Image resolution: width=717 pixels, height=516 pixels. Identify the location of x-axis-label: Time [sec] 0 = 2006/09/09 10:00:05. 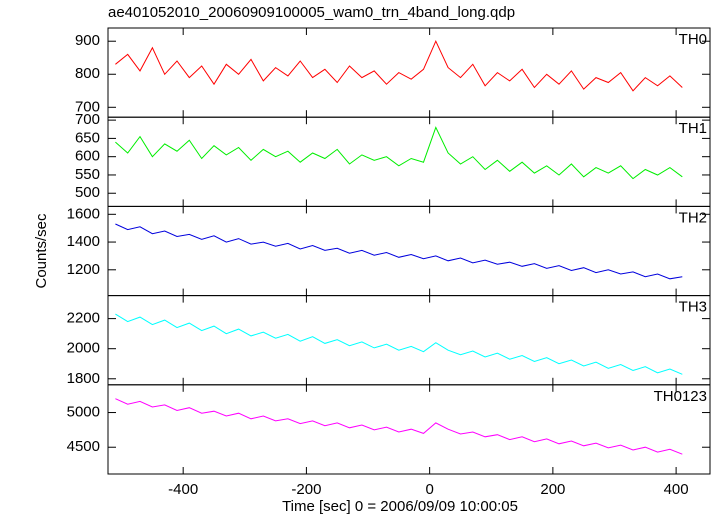
(400, 506).